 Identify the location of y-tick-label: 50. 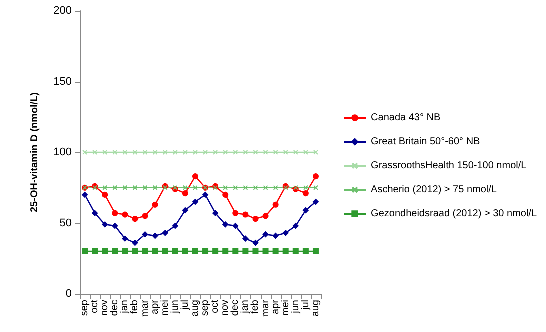
(66, 223).